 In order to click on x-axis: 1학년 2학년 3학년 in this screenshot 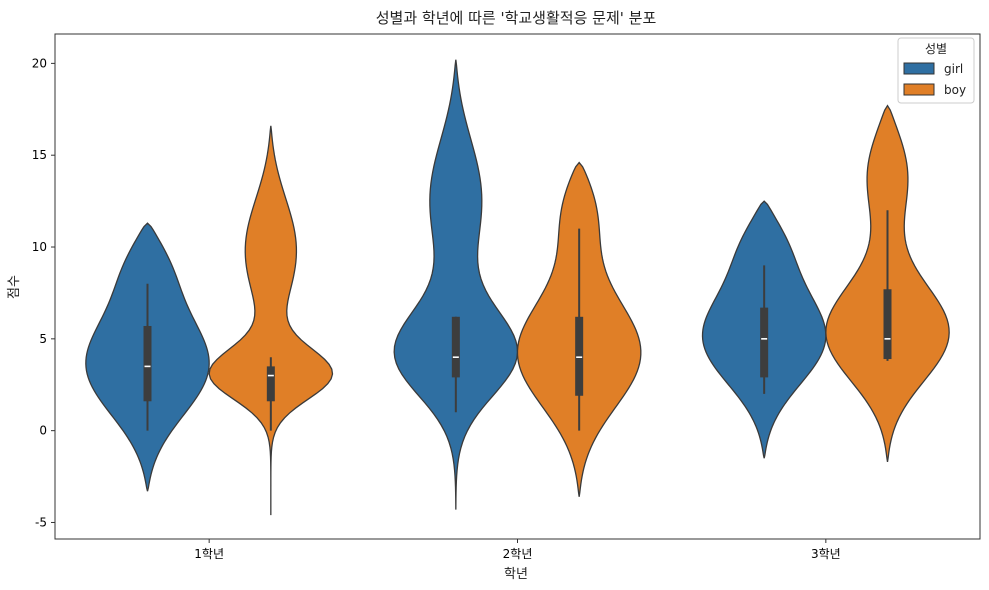, I will do `click(517, 550)`.